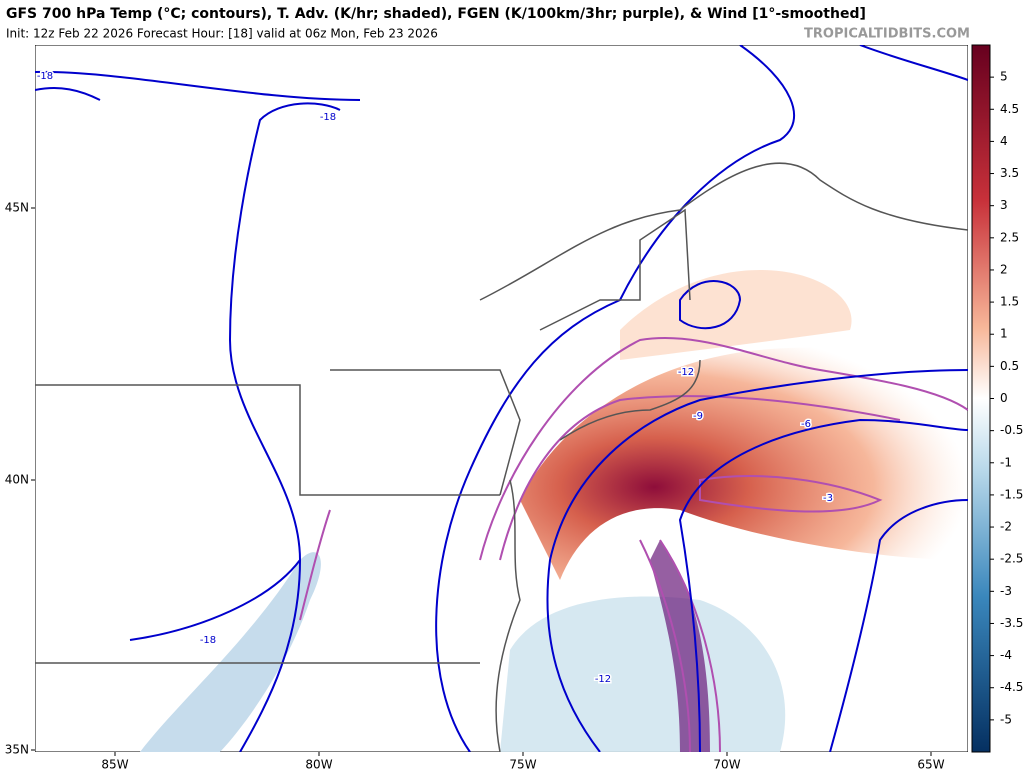 The height and width of the screenshot is (776, 1024). Describe the element at coordinates (744, 463) in the screenshot. I see `warm-advection` at that location.